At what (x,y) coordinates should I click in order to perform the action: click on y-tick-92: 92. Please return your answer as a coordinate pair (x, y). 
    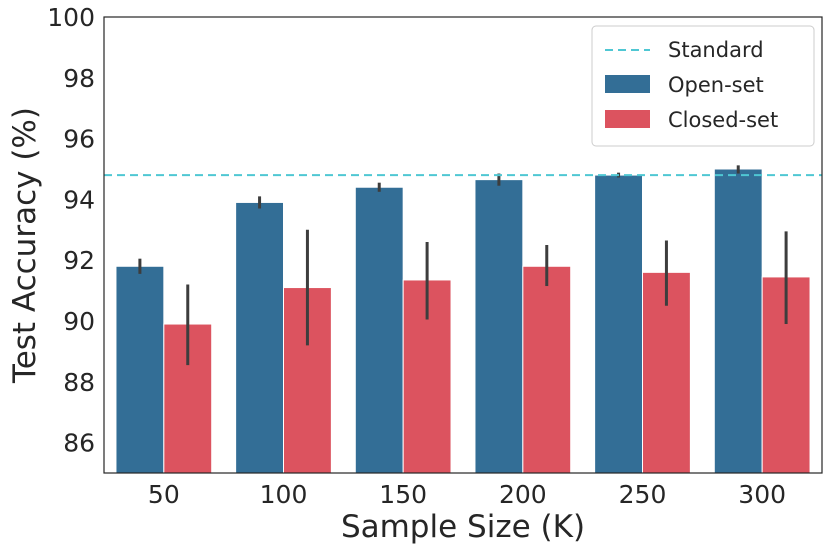
    Looking at the image, I should click on (79, 260).